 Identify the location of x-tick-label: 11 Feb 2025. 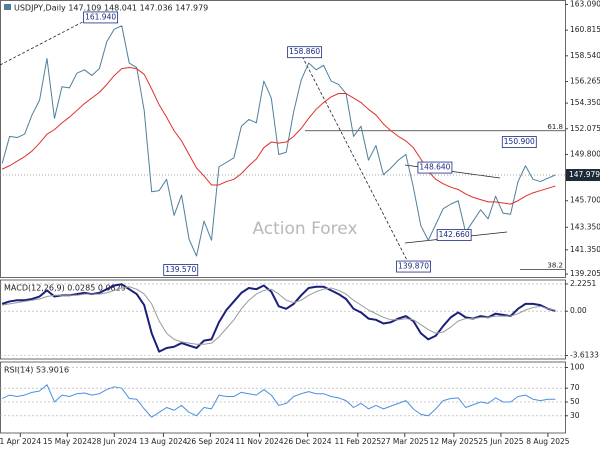
(357, 441).